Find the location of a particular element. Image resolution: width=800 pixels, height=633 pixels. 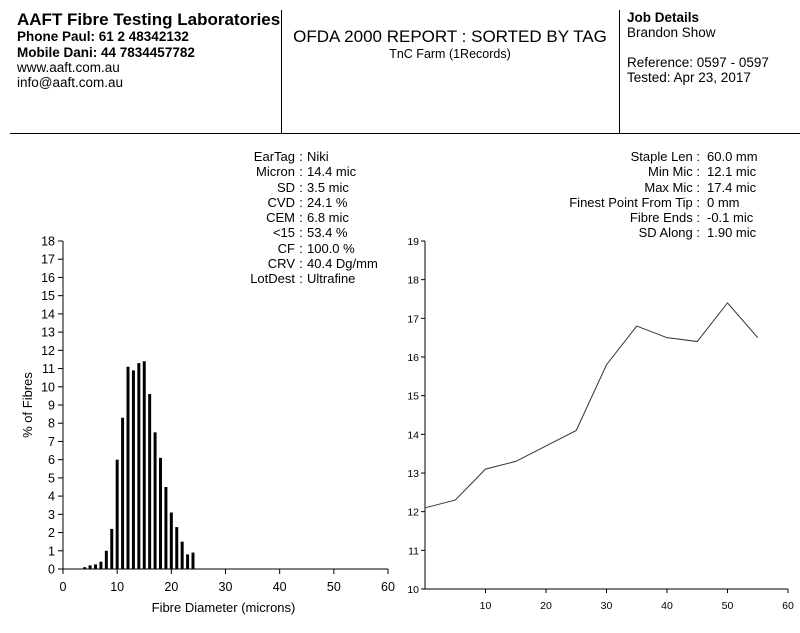

histogram-y-tick-label: 7 is located at coordinates (51, 442).